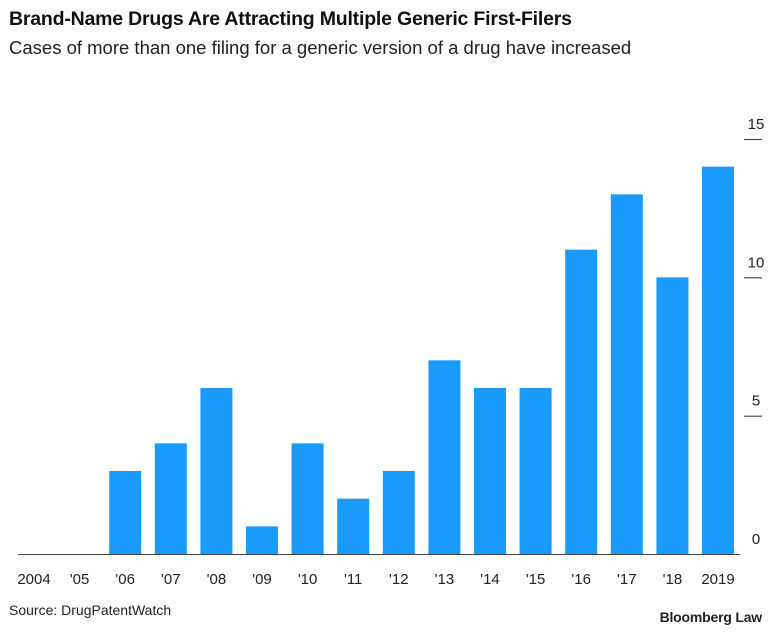 The height and width of the screenshot is (633, 774). I want to click on x-tick-label: '13, so click(445, 579).